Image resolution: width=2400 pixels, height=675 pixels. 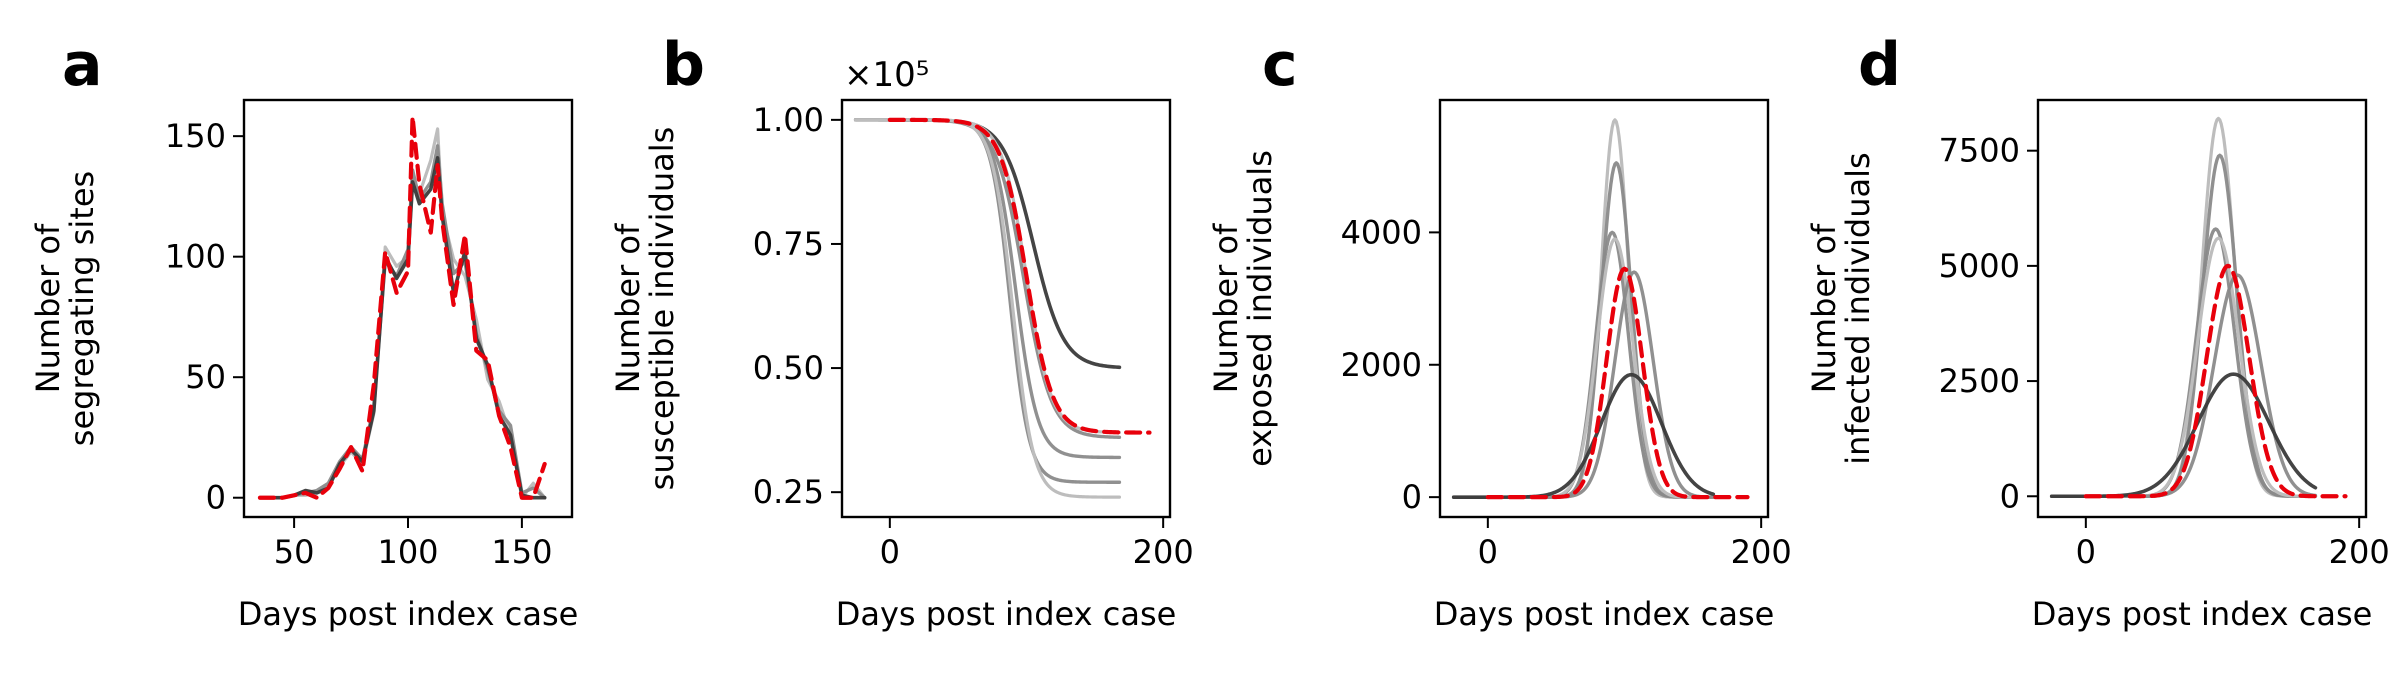 I want to click on x-tick-label: 50, so click(x=294, y=552).